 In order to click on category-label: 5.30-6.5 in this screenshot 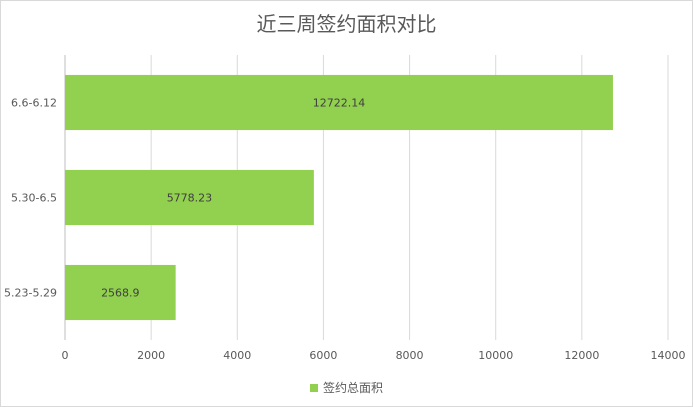, I will do `click(34, 198)`.